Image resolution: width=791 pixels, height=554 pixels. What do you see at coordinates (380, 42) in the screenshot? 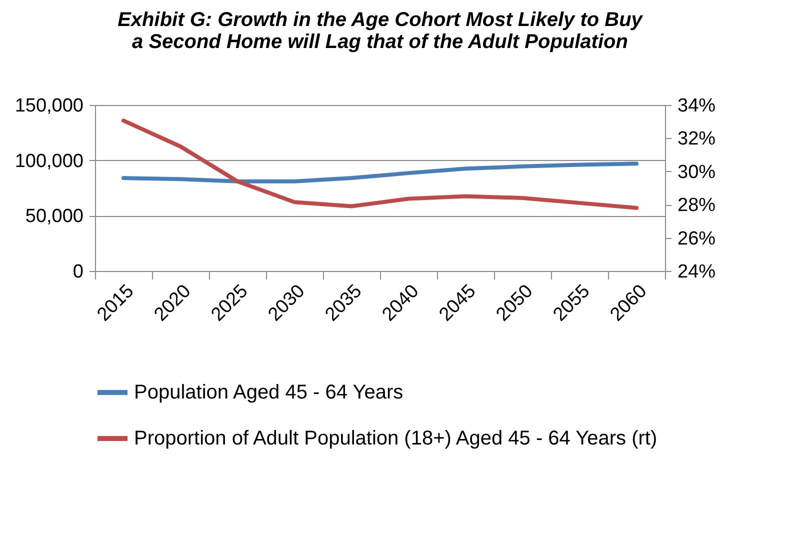
I see `text: a Second Home will Lag that of the Adult Population` at bounding box center [380, 42].